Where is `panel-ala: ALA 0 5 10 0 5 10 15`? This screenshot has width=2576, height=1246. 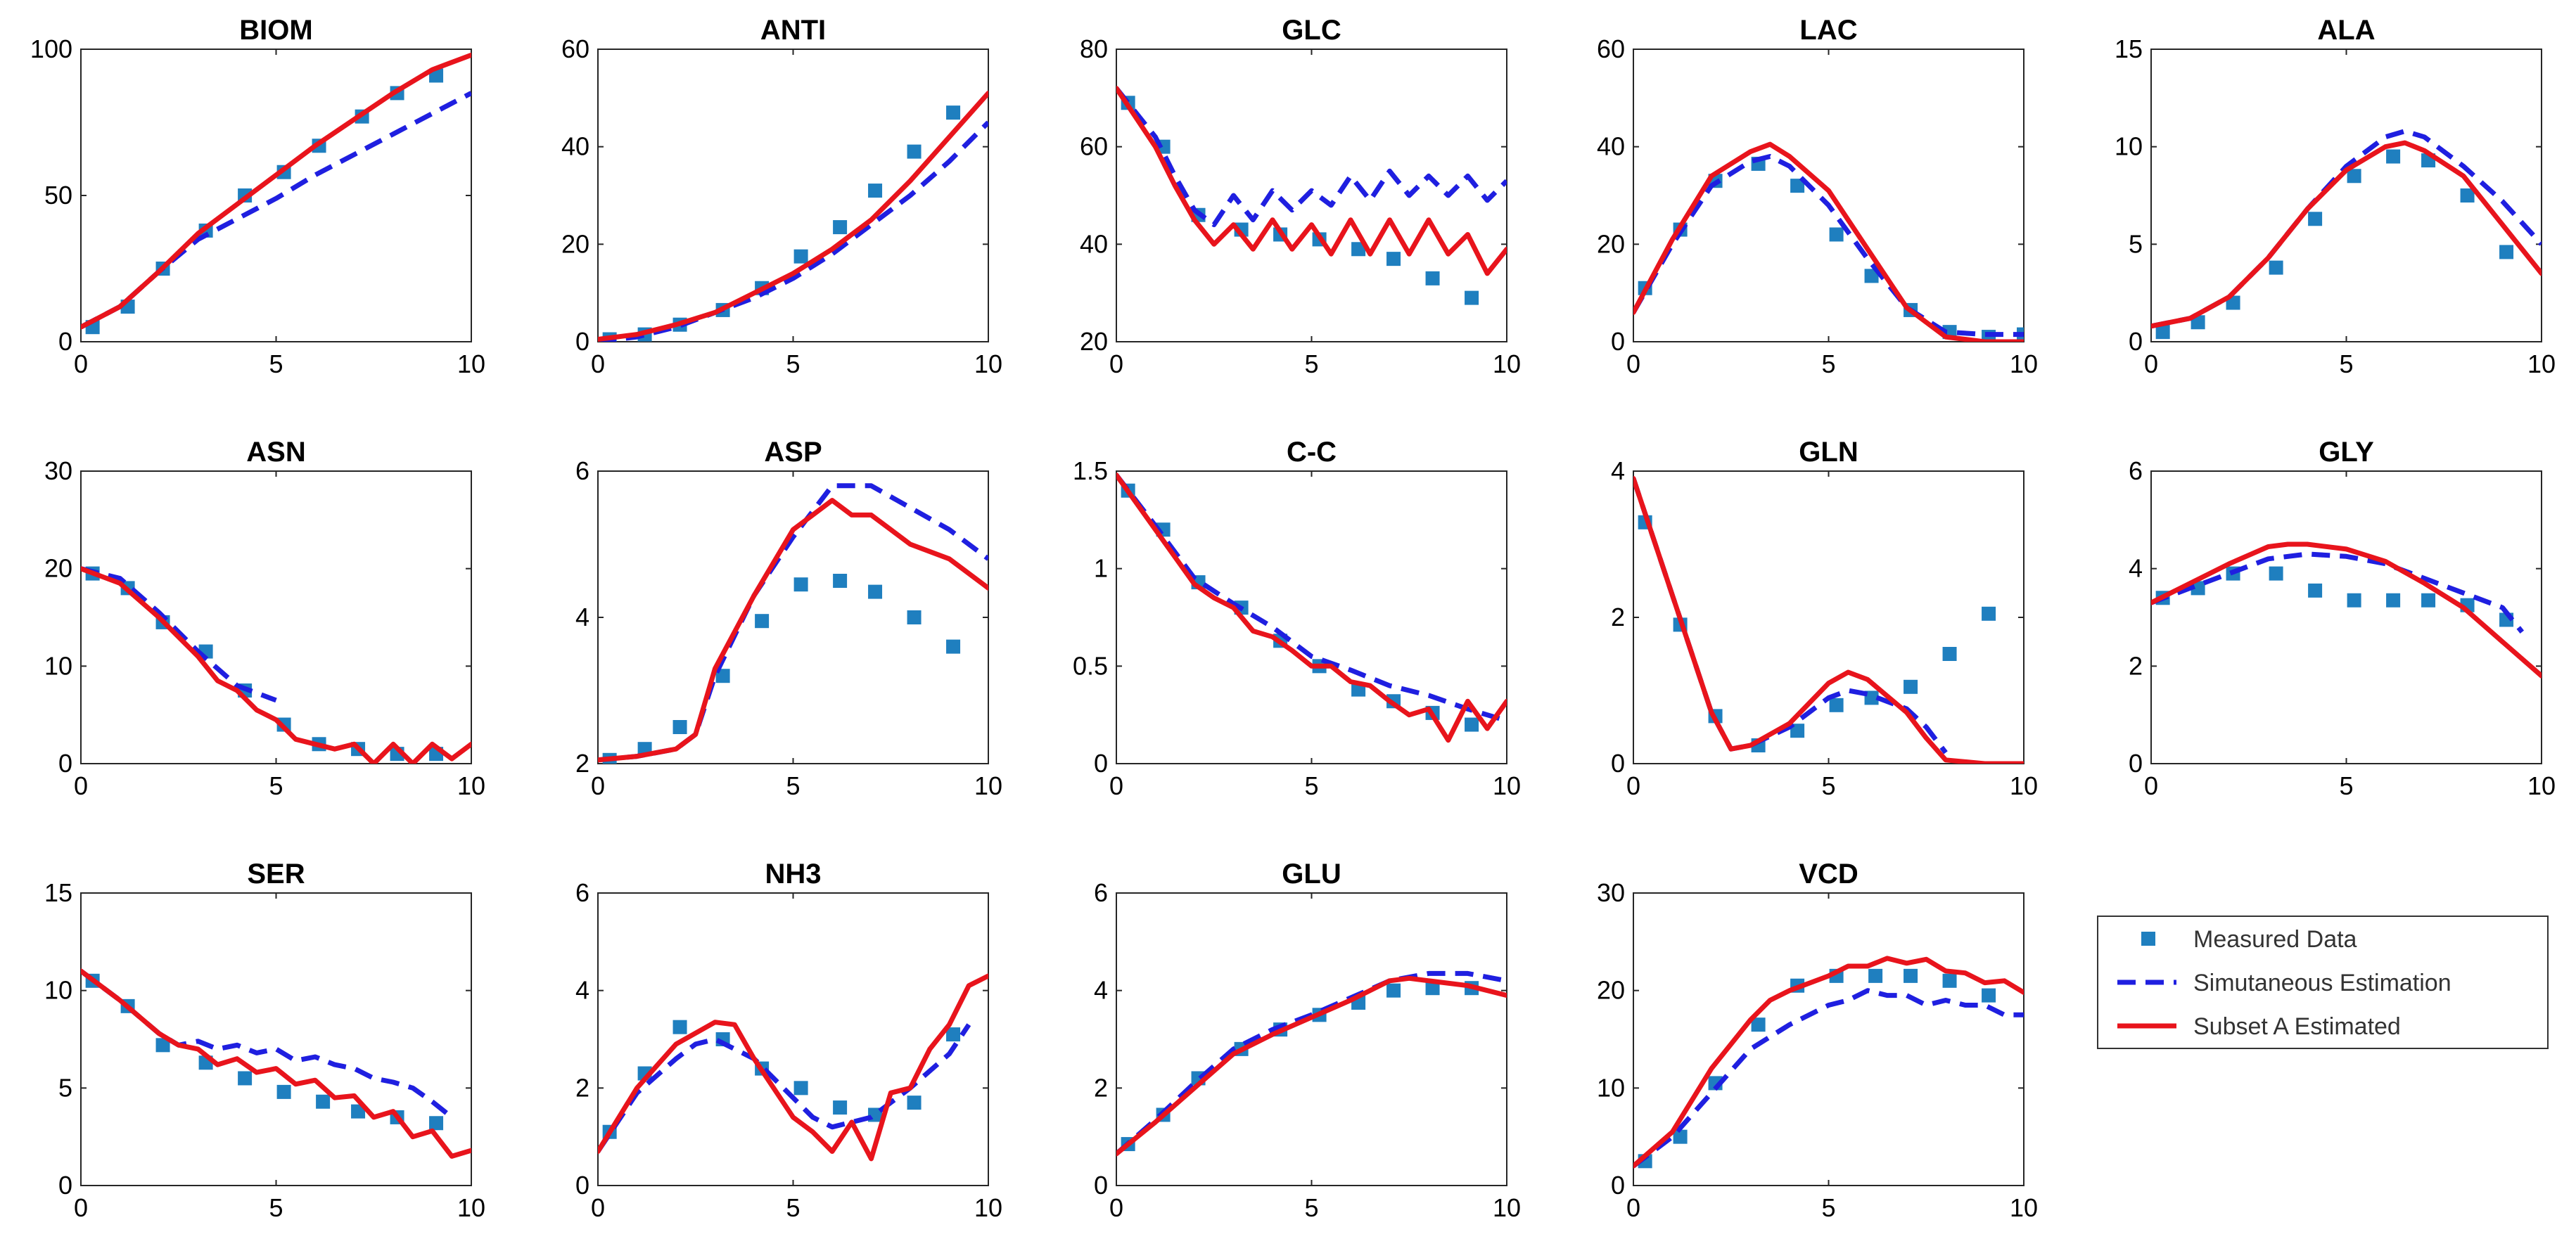 panel-ala: ALA 0 5 10 0 5 10 15 is located at coordinates (2335, 196).